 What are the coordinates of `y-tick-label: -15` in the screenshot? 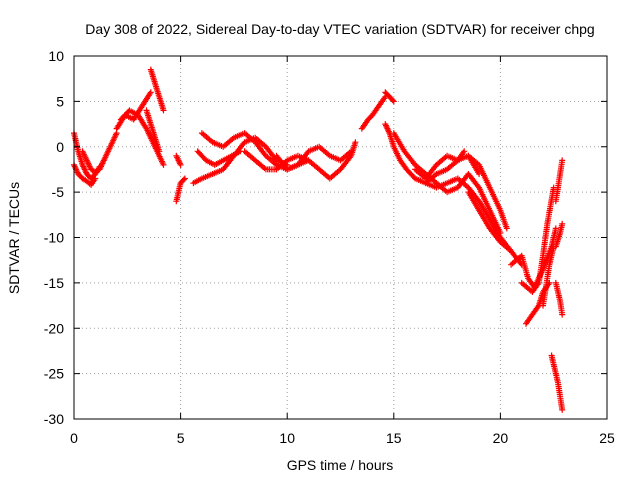 It's located at (54, 283).